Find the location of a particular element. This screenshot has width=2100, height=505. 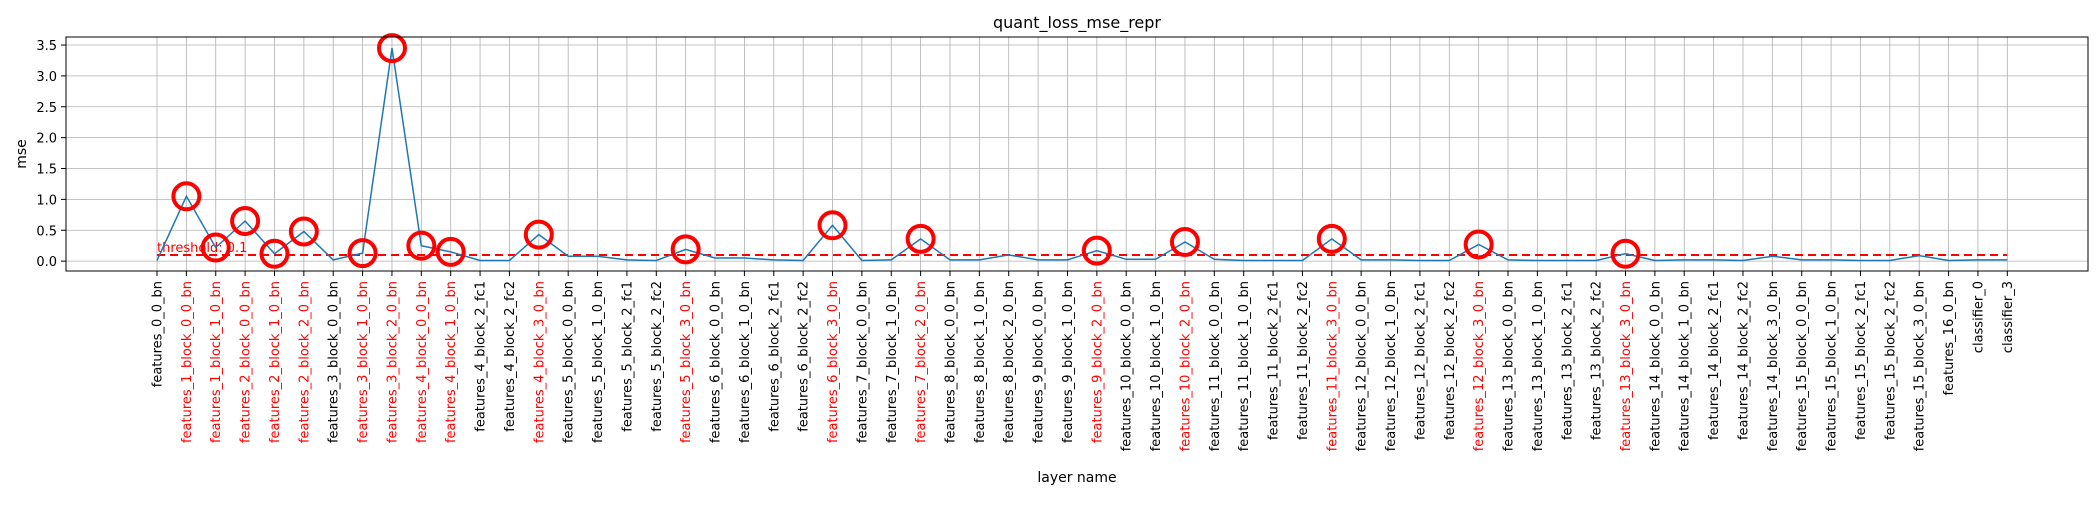

x-tick-label: features_15_block_0_0_bn is located at coordinates (1802, 366).